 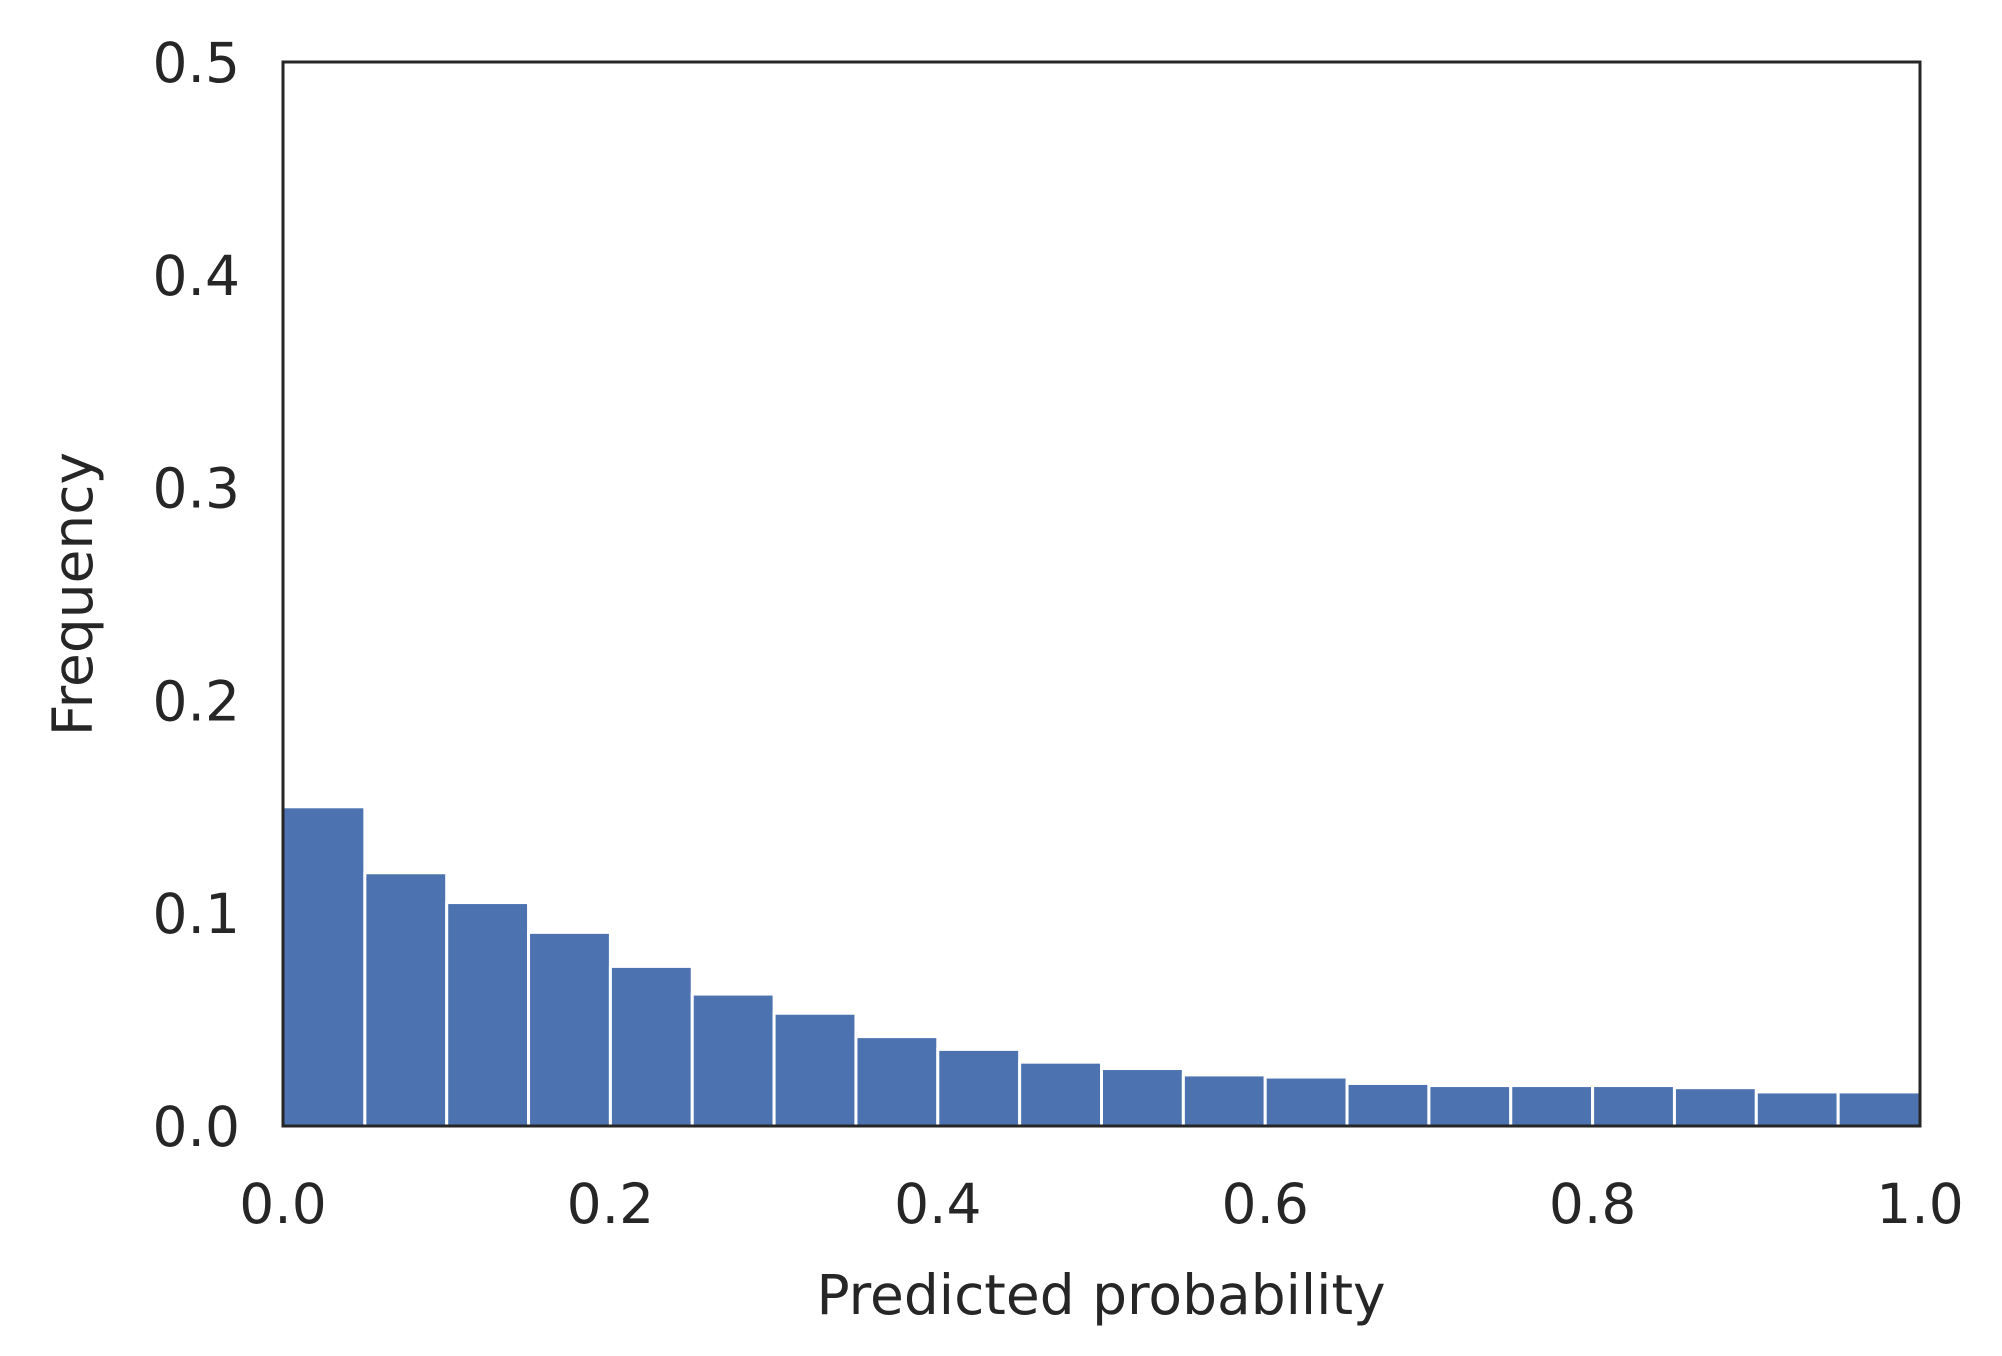 I want to click on x-tick-label: 0.2, so click(x=610, y=1204).